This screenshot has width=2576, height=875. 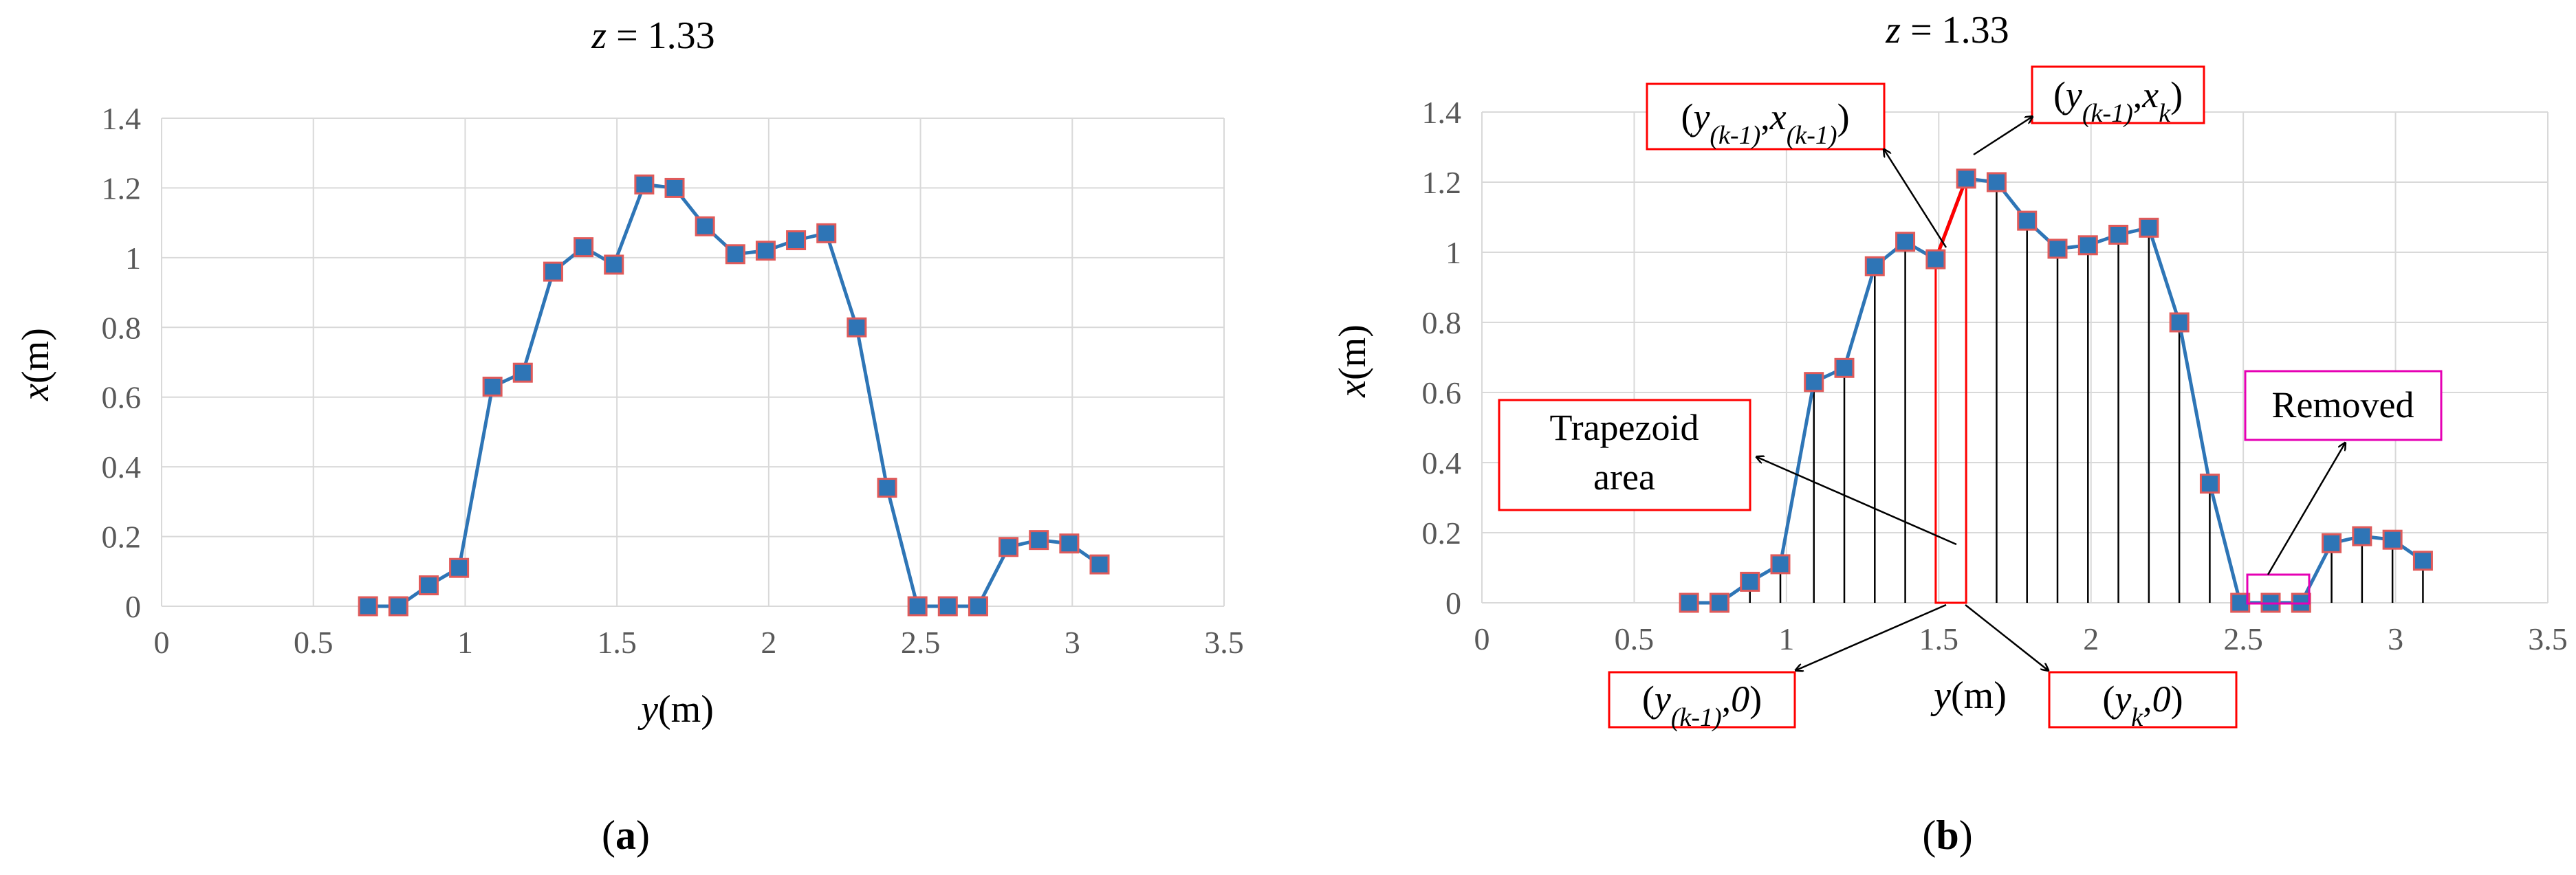 What do you see at coordinates (1624, 477) in the screenshot?
I see `annotation-trapezoid-line2: area` at bounding box center [1624, 477].